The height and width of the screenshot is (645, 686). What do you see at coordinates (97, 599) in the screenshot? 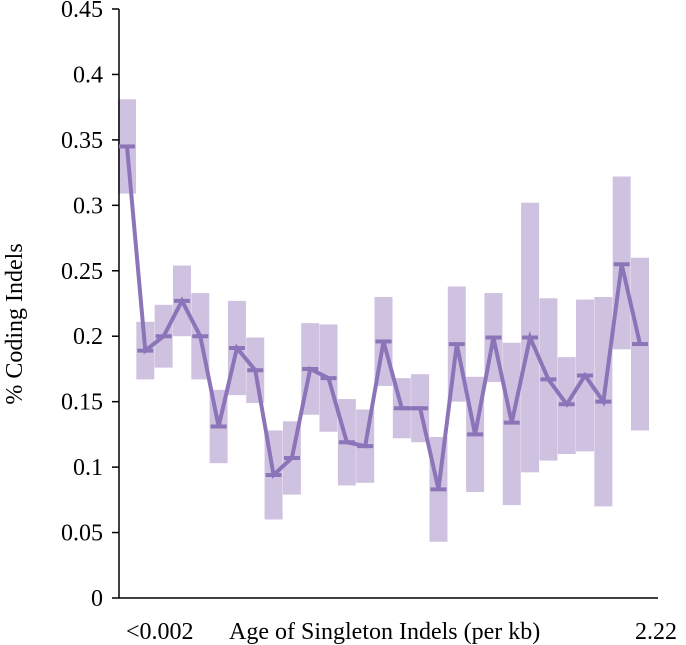
I see `y-tick-label: 0` at bounding box center [97, 599].